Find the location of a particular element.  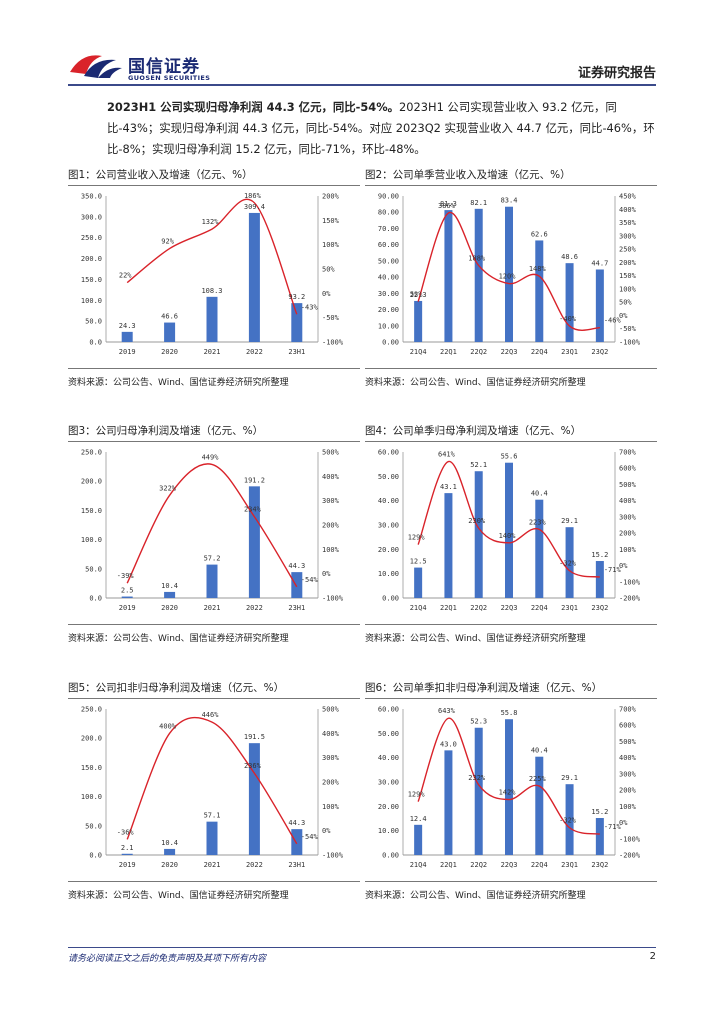

growth-value-label: -43% is located at coordinates (310, 307).